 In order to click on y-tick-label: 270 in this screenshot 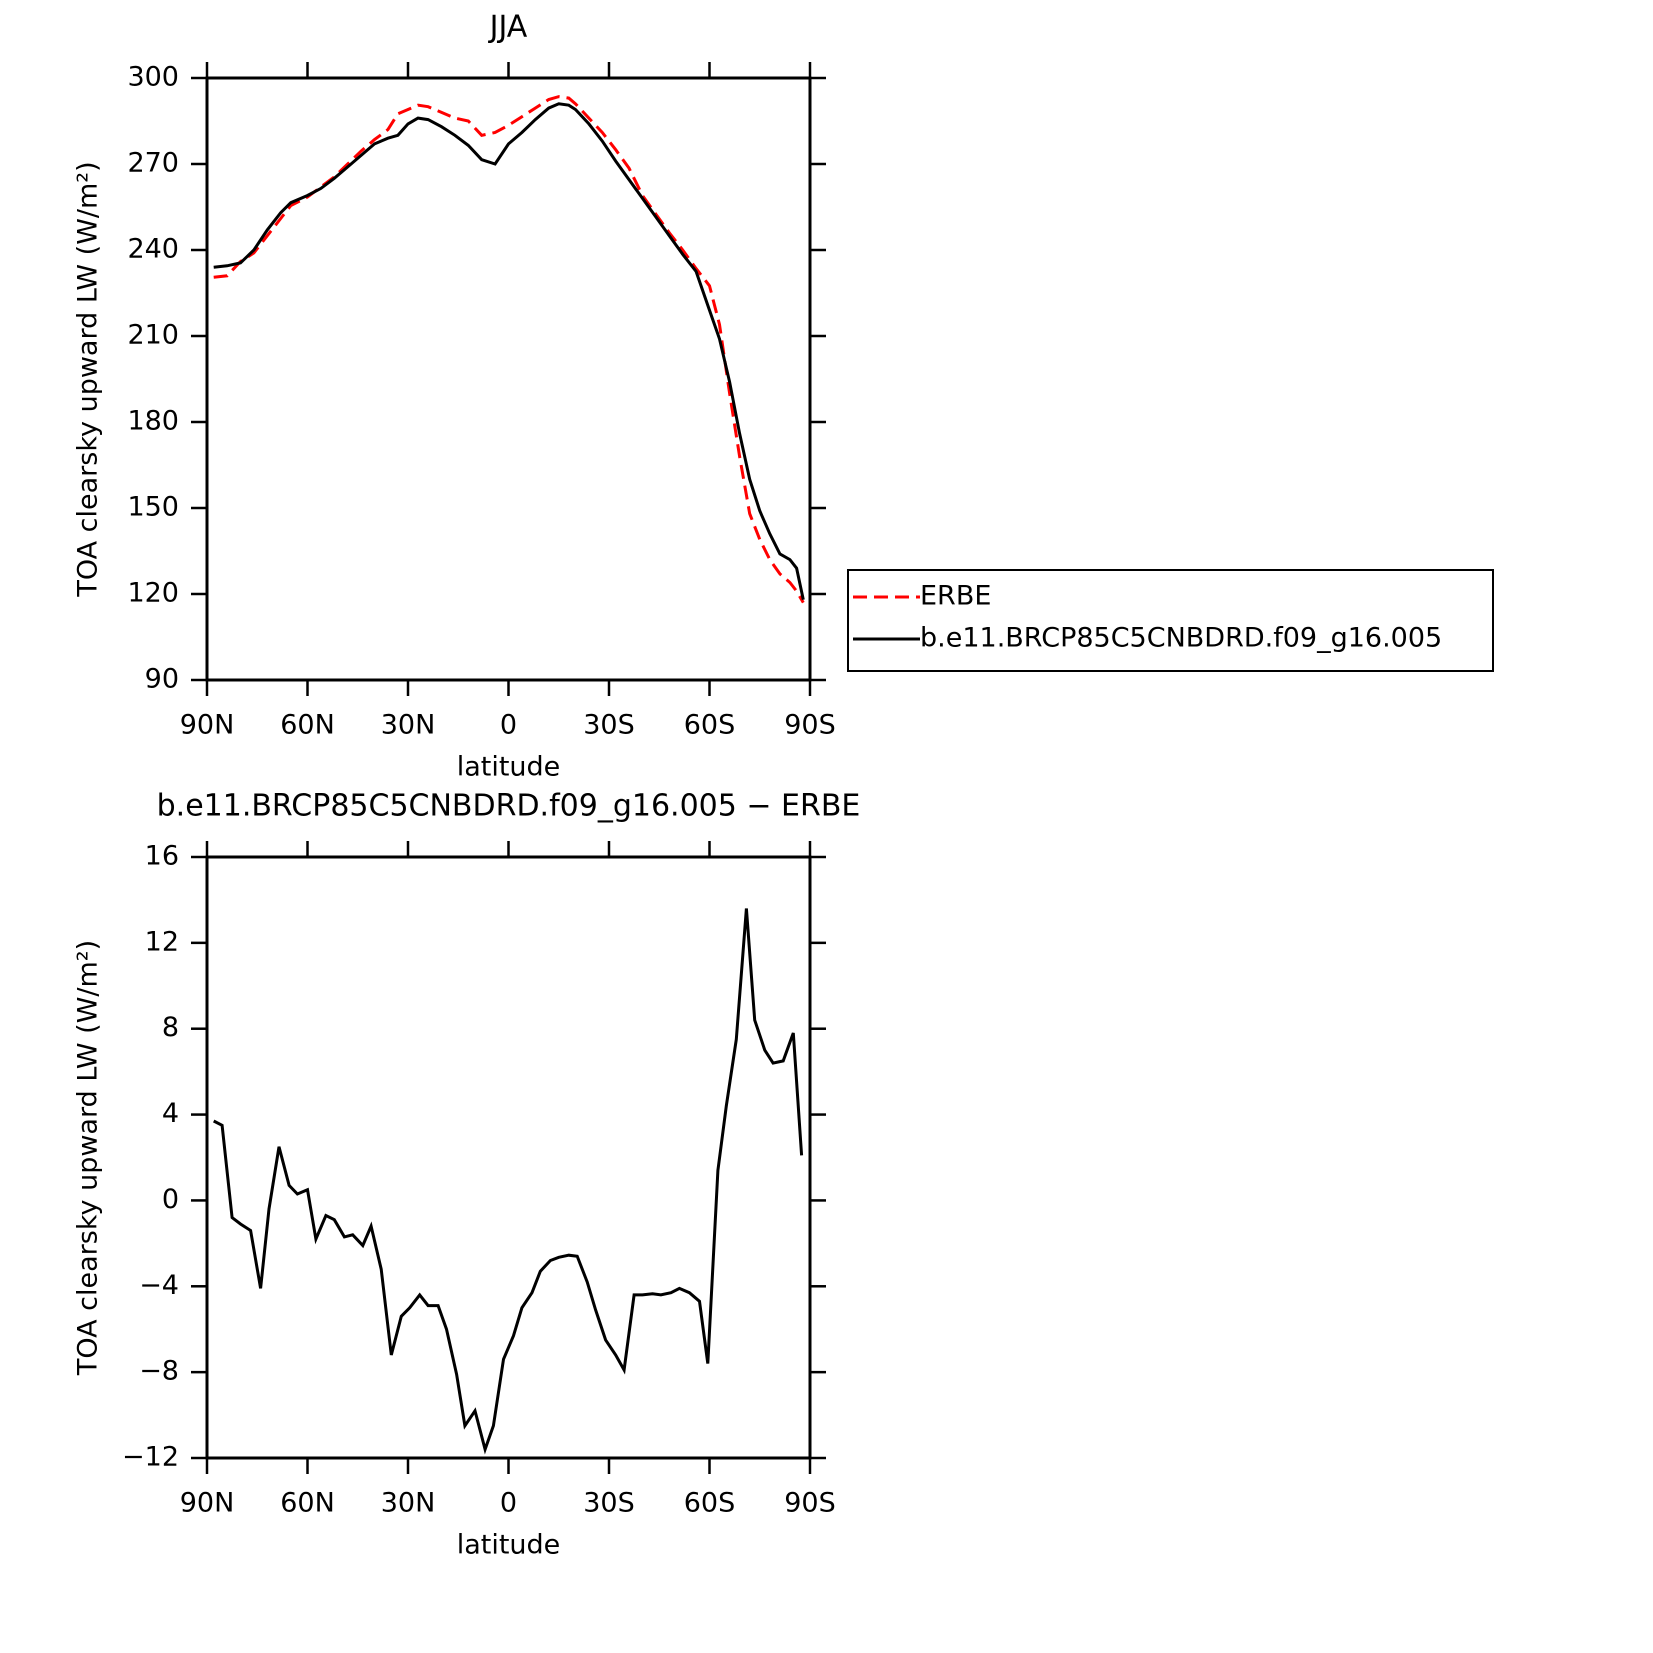, I will do `click(153, 163)`.